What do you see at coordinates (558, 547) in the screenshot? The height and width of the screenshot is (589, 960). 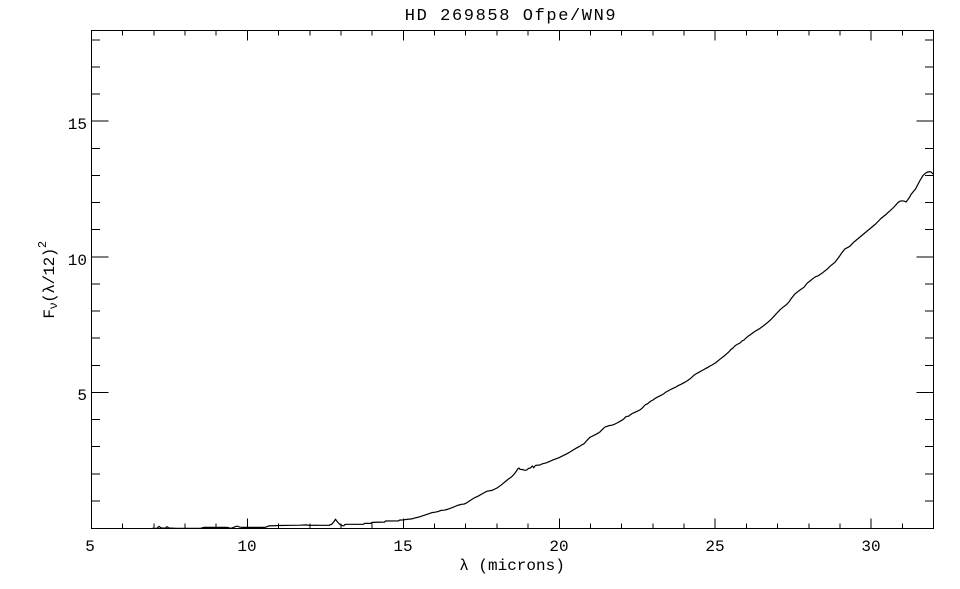 I see `svg-text: 20` at bounding box center [558, 547].